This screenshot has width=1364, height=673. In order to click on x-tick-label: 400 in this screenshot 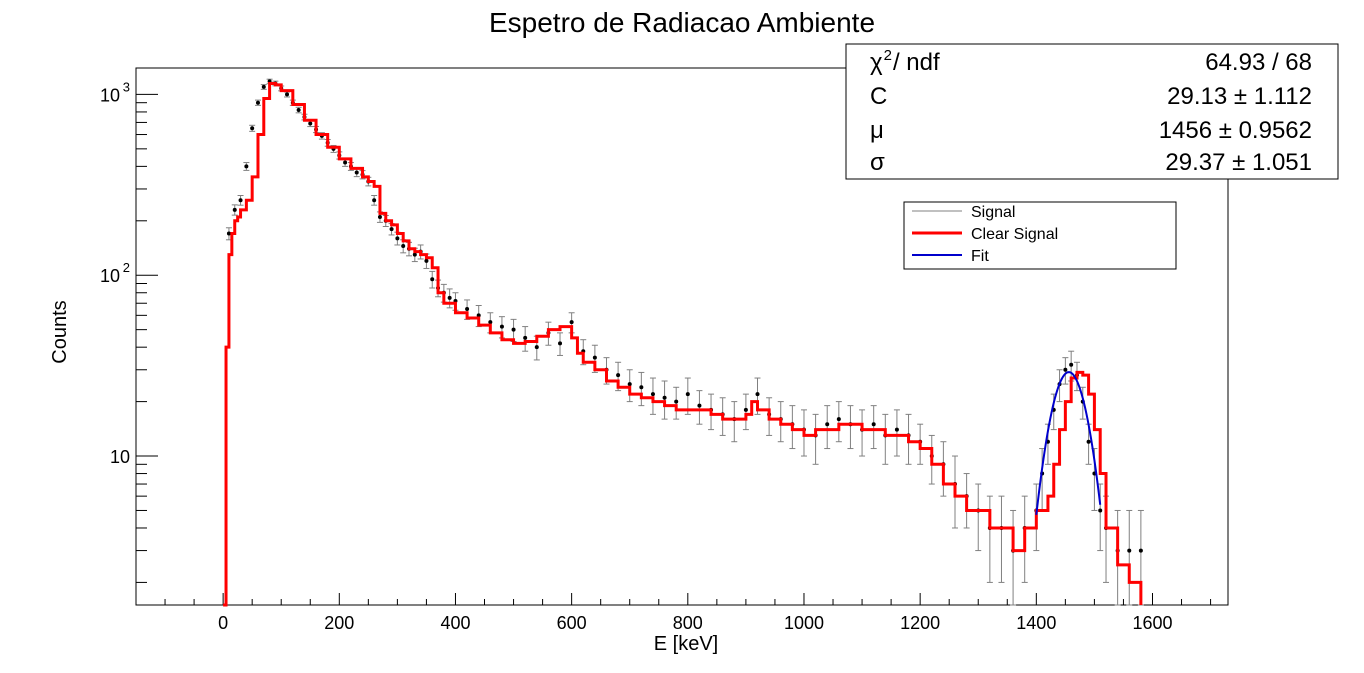, I will do `click(455, 623)`.